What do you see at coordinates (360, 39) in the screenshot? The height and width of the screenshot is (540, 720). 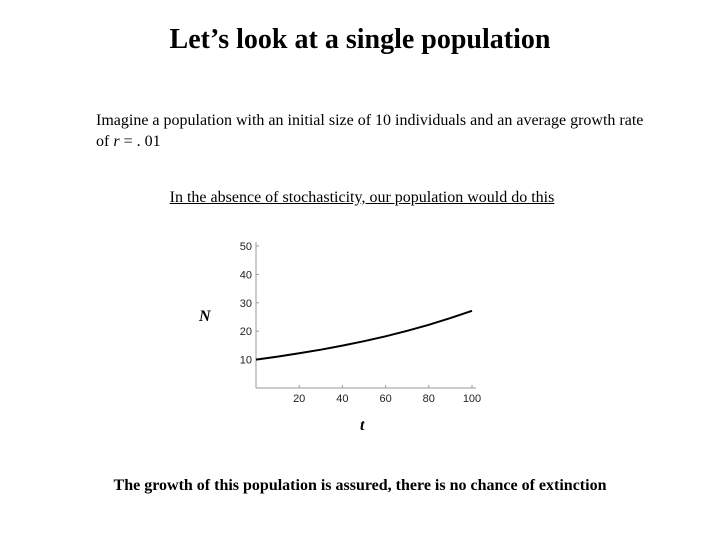 I see `slide-title: Let’s look at a single population` at bounding box center [360, 39].